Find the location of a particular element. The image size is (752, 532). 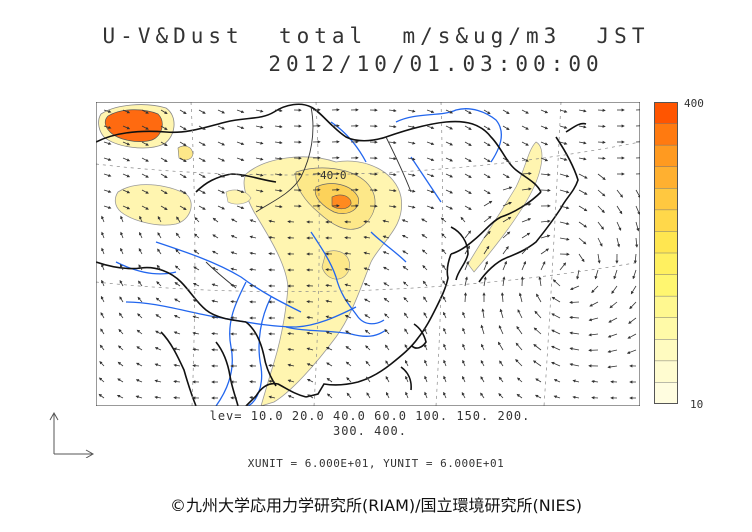

credit-text: ©九州大学応用力学研究所(RIAM)/国立環境研究所(NIES) is located at coordinates (376, 505).